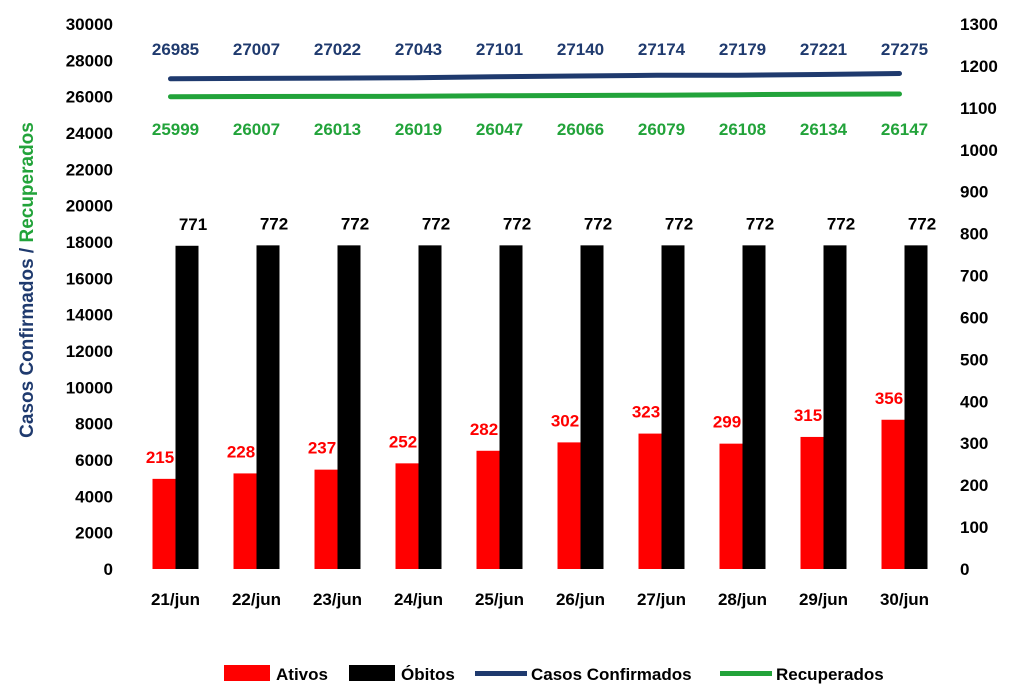 This screenshot has height=695, width=1024. What do you see at coordinates (89, 315) in the screenshot?
I see `left-axis-tick: 14000` at bounding box center [89, 315].